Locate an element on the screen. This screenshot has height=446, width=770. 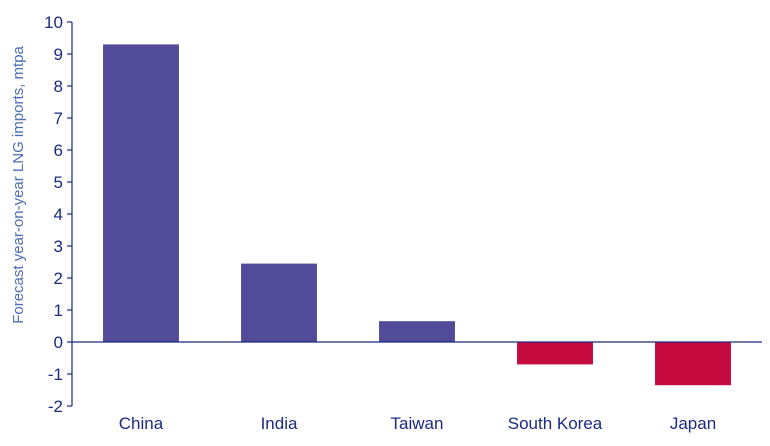
y-tick-label: 6 is located at coordinates (58, 150).